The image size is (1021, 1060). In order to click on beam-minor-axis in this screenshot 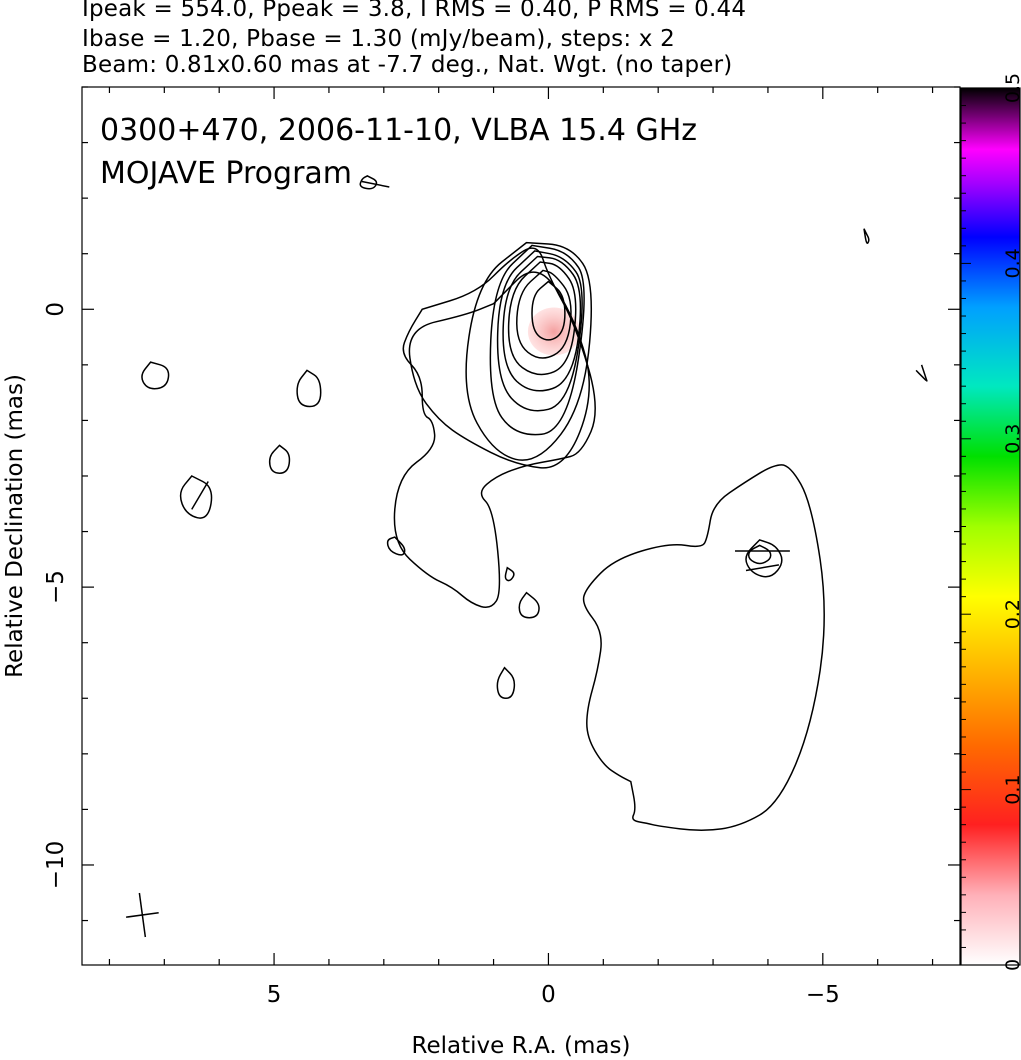, I will do `click(142, 915)`.